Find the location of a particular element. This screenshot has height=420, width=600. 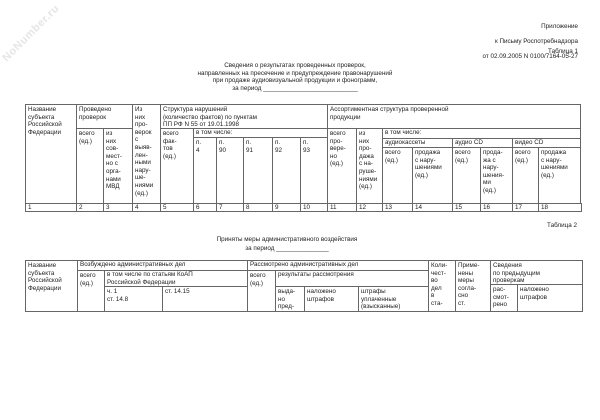

header-prev-fines: наложено штрафов is located at coordinates (550, 298).